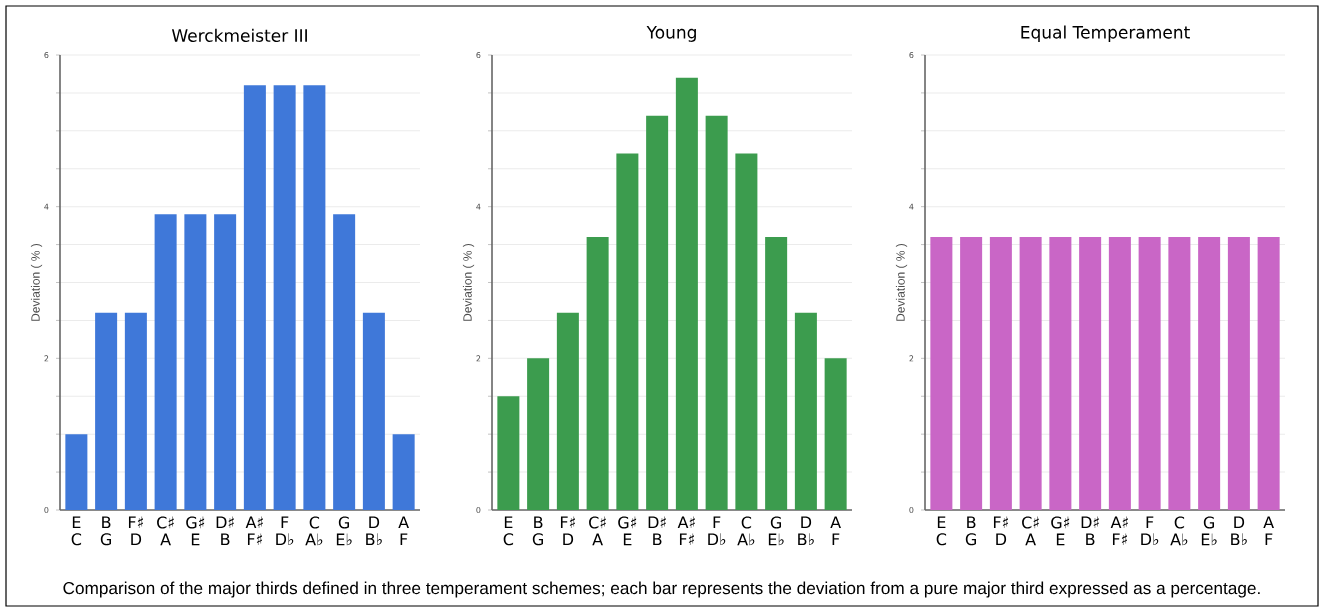 The image size is (1324, 612). What do you see at coordinates (671, 34) in the screenshot?
I see `chart-title: Young` at bounding box center [671, 34].